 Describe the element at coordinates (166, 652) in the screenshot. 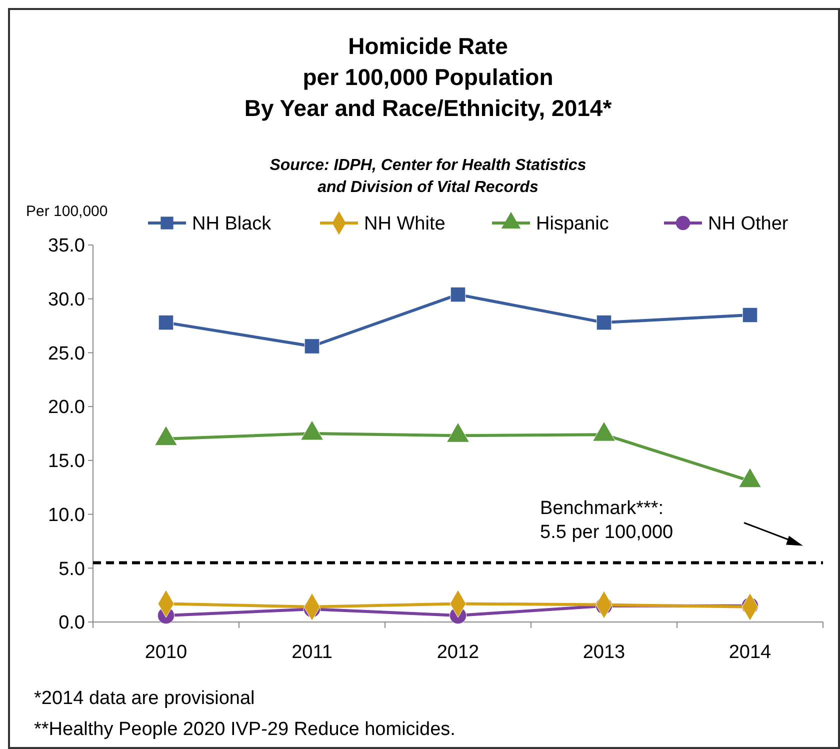

I see `x-tick-label: 2010` at that location.